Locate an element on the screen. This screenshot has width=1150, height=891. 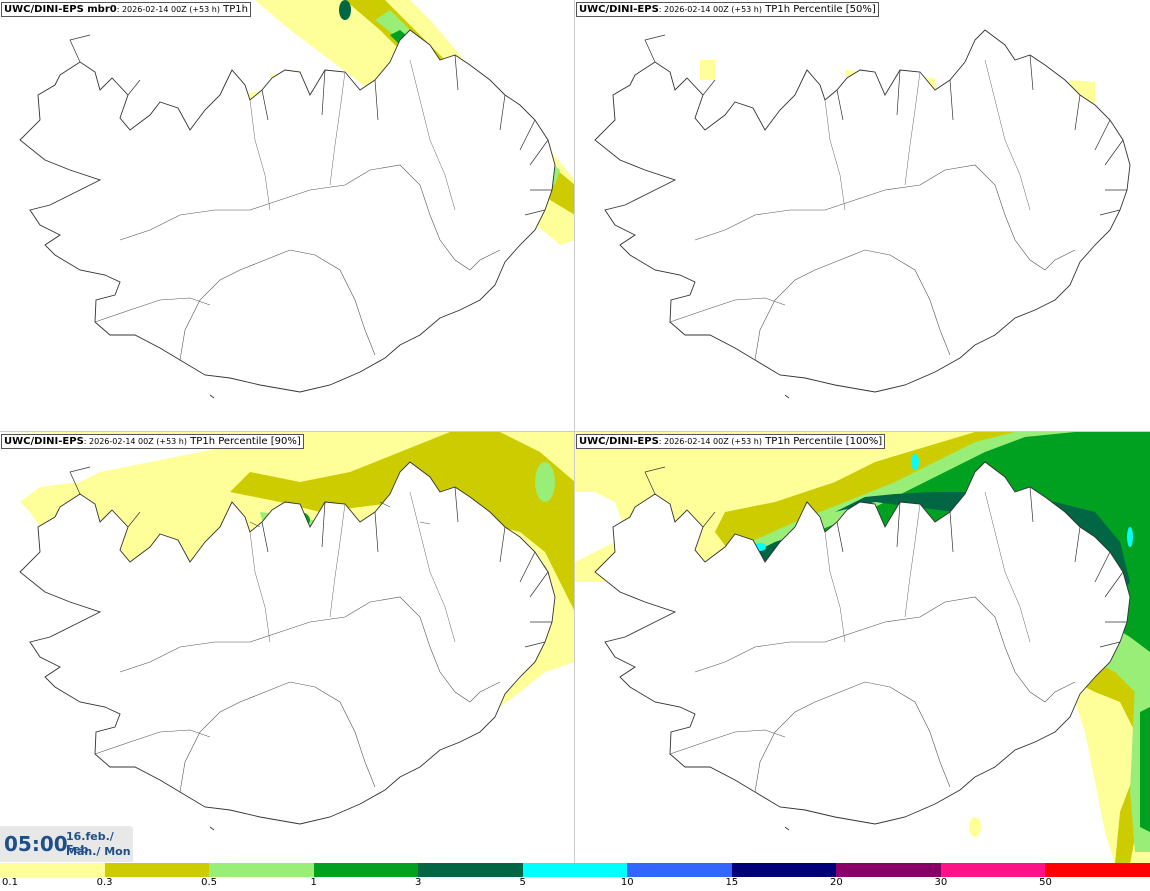
colorbar-label: 20 is located at coordinates (836, 882).